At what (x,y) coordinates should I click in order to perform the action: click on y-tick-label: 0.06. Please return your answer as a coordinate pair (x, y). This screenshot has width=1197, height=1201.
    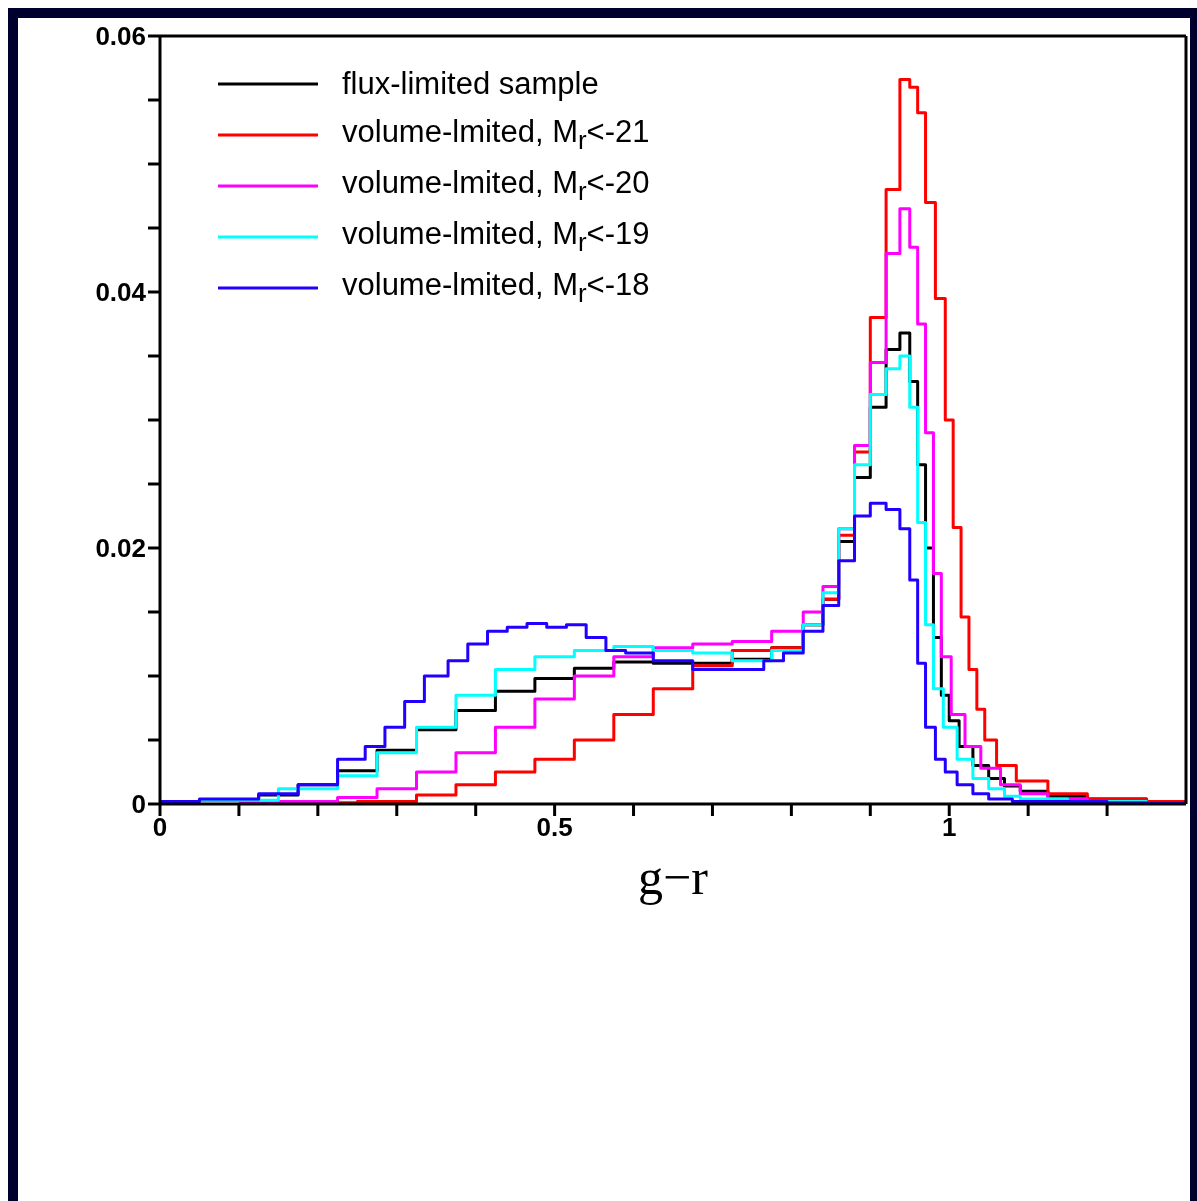
    Looking at the image, I should click on (120, 36).